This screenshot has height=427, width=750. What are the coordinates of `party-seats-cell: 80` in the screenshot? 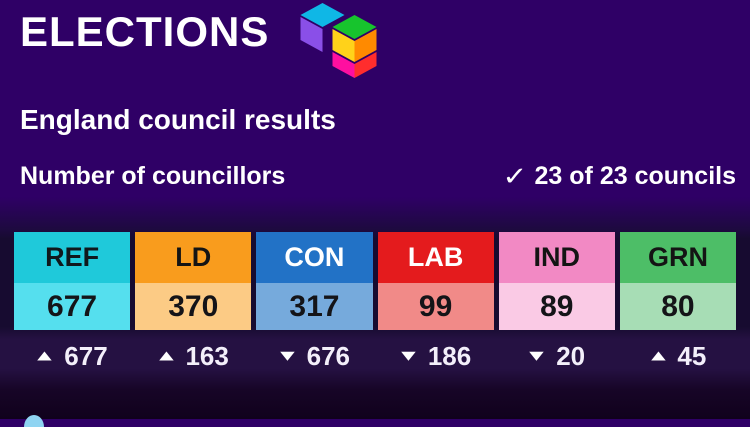 It's located at (678, 306).